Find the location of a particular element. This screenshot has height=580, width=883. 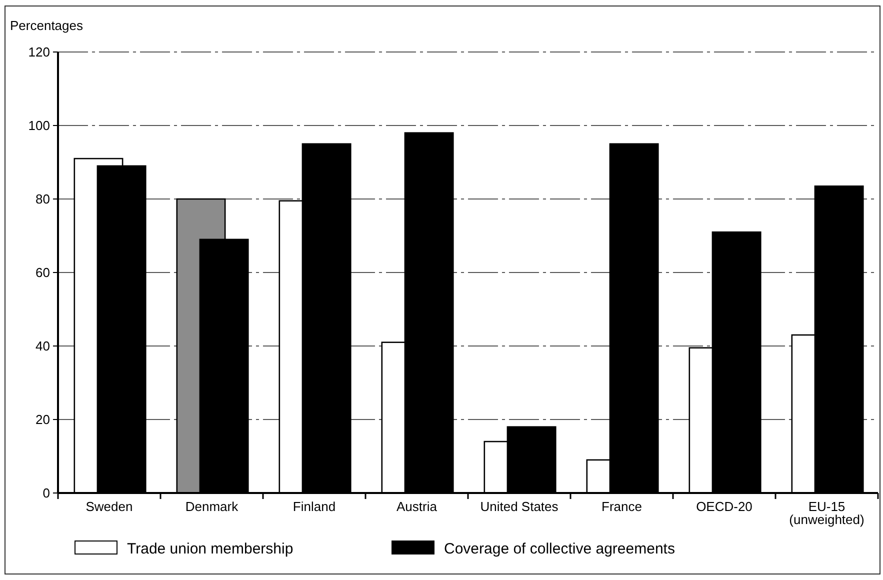

y-tick-label: 60 is located at coordinates (43, 272).